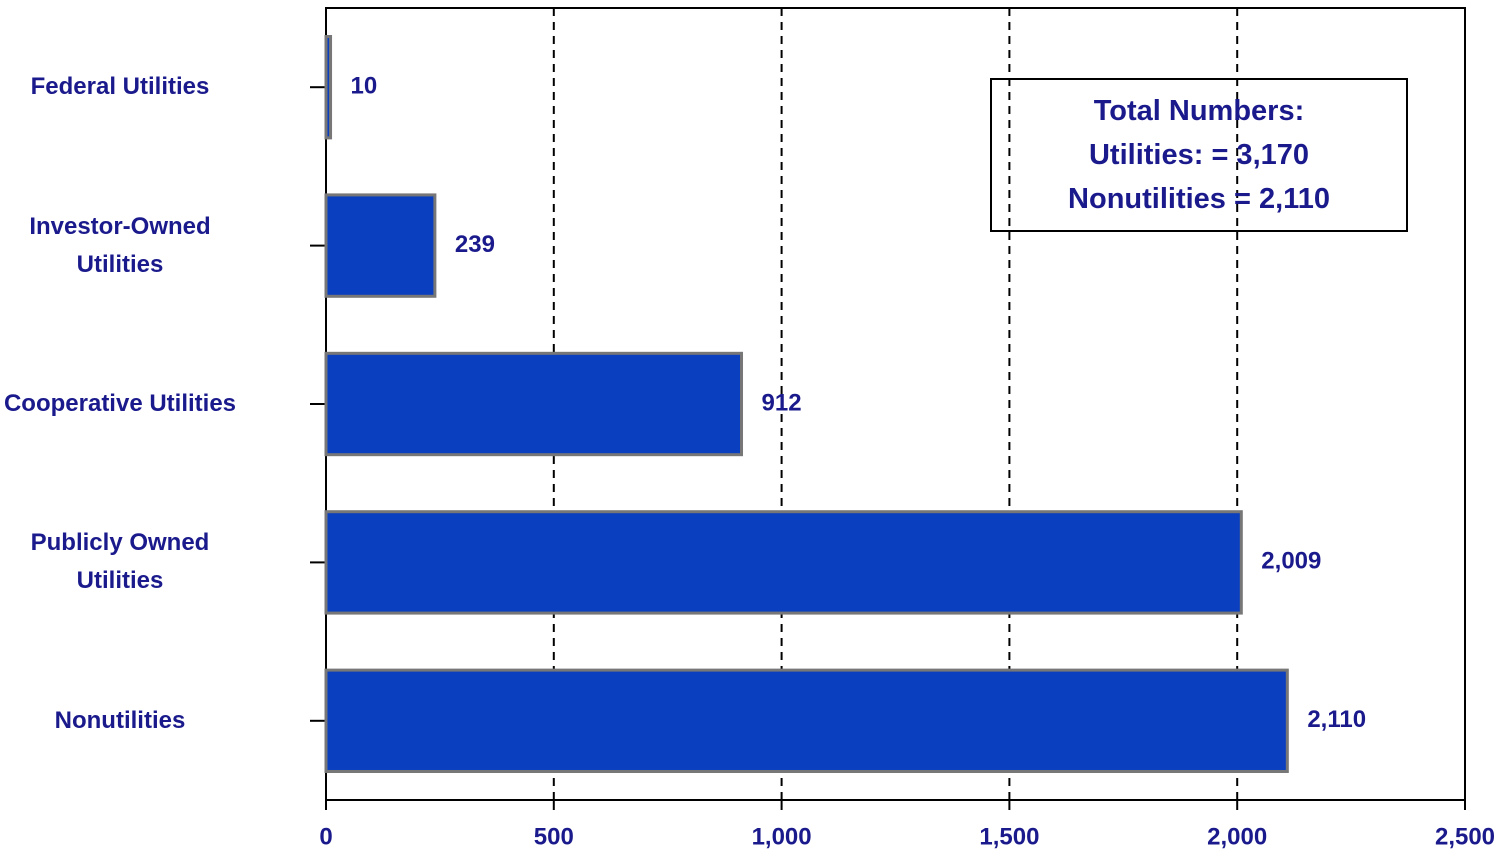 Image resolution: width=1503 pixels, height=854 pixels. What do you see at coordinates (1465, 836) in the screenshot?
I see `x-tick-label: 2,500` at bounding box center [1465, 836].